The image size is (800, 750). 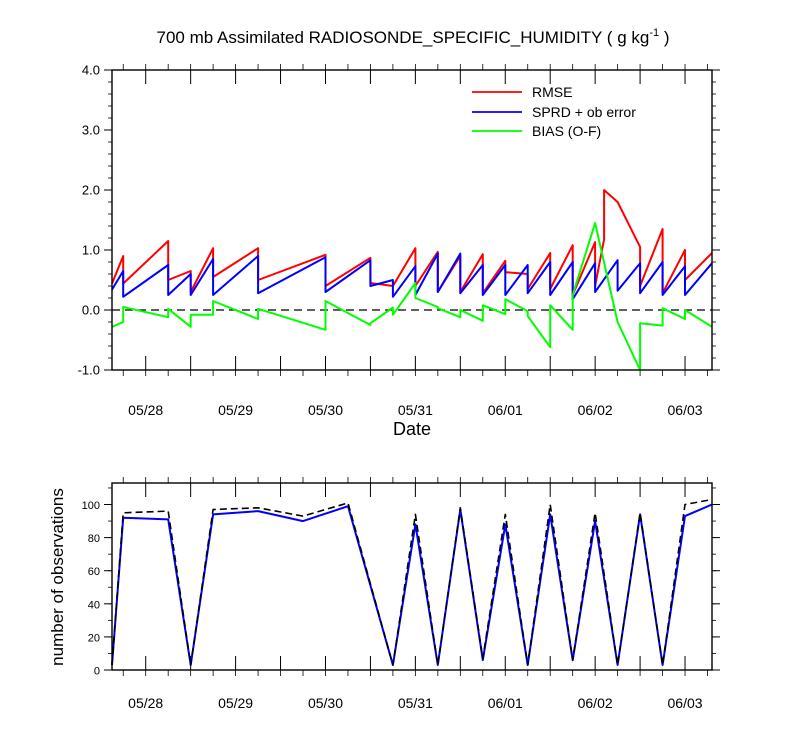 What do you see at coordinates (94, 572) in the screenshot?
I see `y-tick-label: 60` at bounding box center [94, 572].